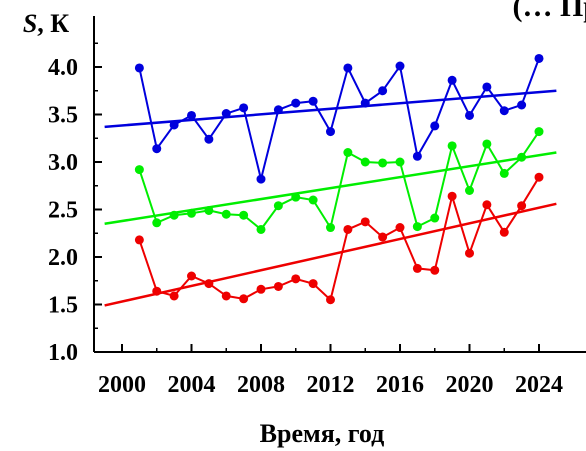 Image resolution: width=586 pixels, height=451 pixels. Describe the element at coordinates (549, 11) in the screenshot. I see `chart-title: (… Пр` at that location.